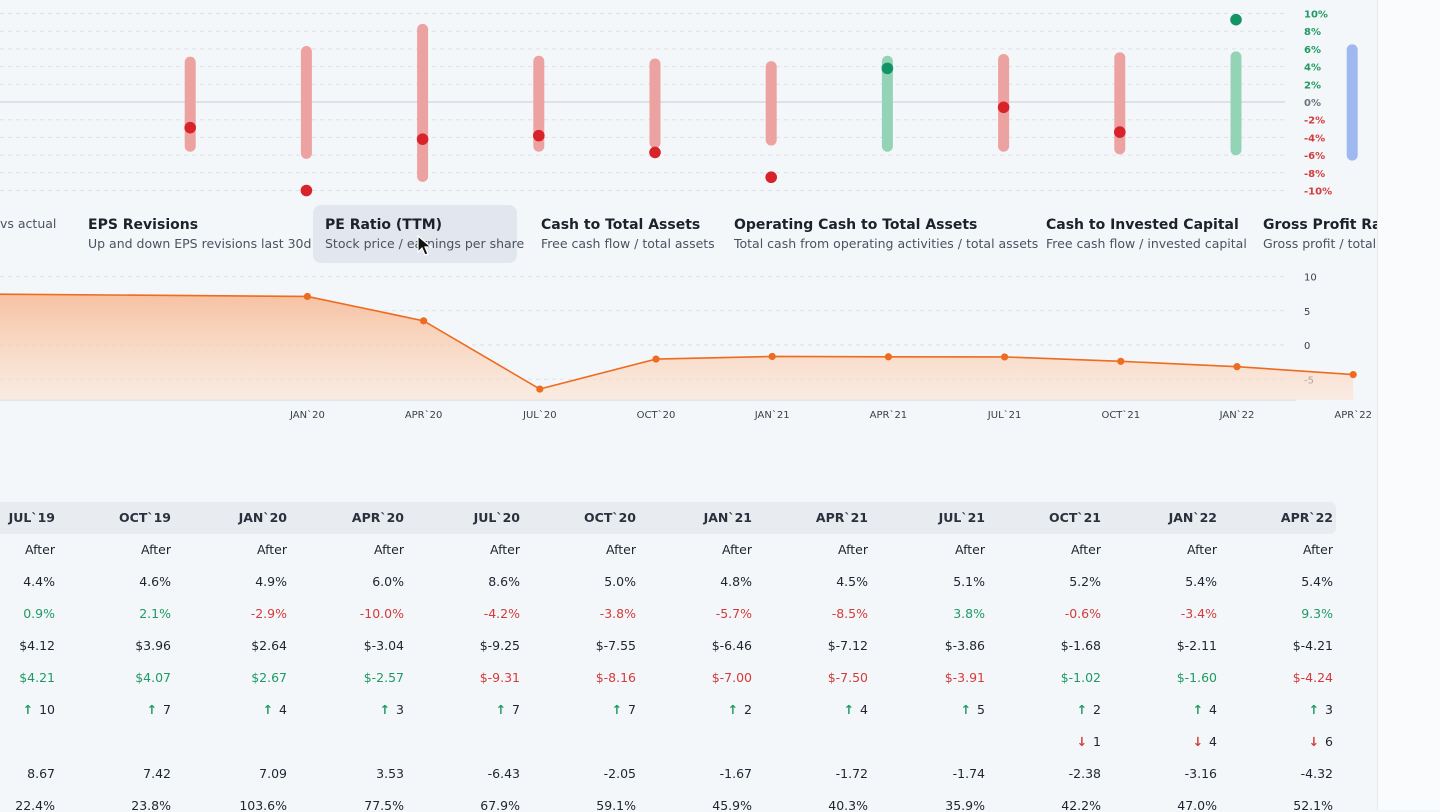  What do you see at coordinates (262, 517) in the screenshot?
I see `table-cell: JAN`20` at bounding box center [262, 517].